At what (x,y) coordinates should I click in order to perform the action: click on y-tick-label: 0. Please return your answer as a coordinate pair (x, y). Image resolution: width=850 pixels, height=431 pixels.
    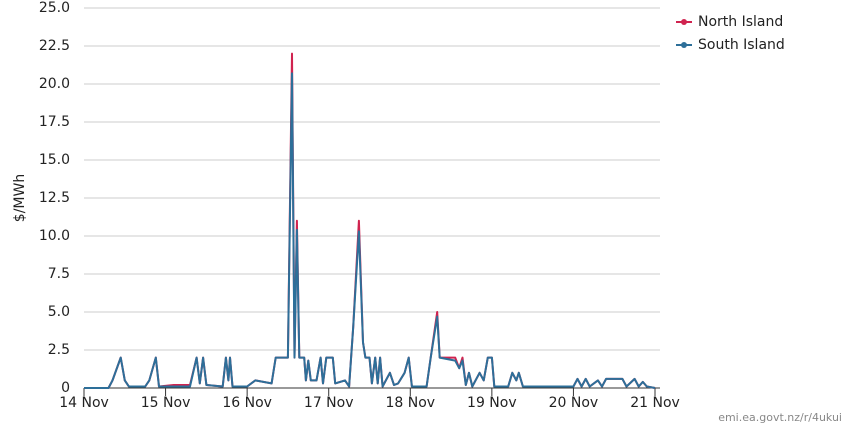
    Looking at the image, I should click on (65, 388).